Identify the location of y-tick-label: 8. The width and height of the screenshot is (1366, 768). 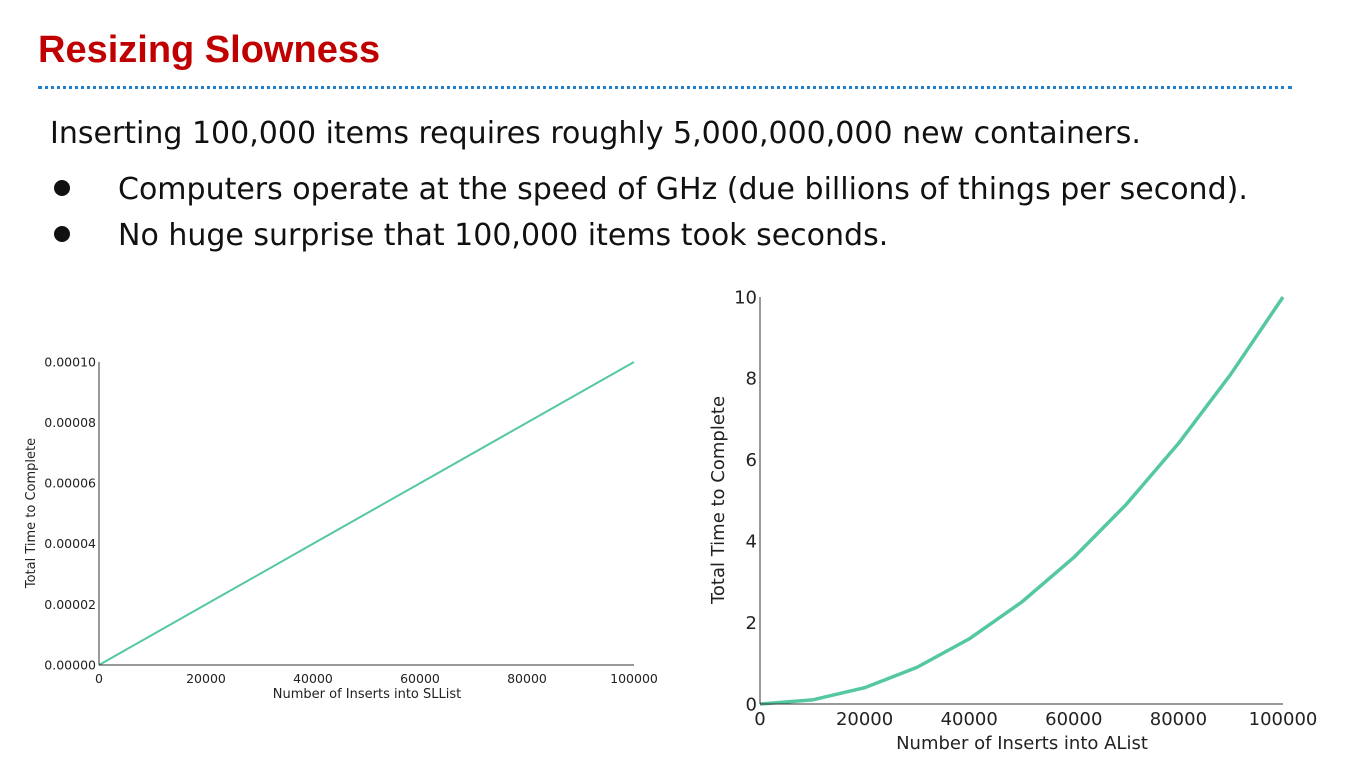
(751, 379).